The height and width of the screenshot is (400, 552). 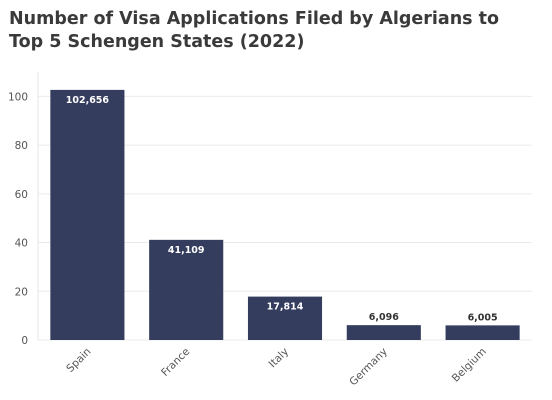 I want to click on x-tick-label: Belgium, so click(x=469, y=365).